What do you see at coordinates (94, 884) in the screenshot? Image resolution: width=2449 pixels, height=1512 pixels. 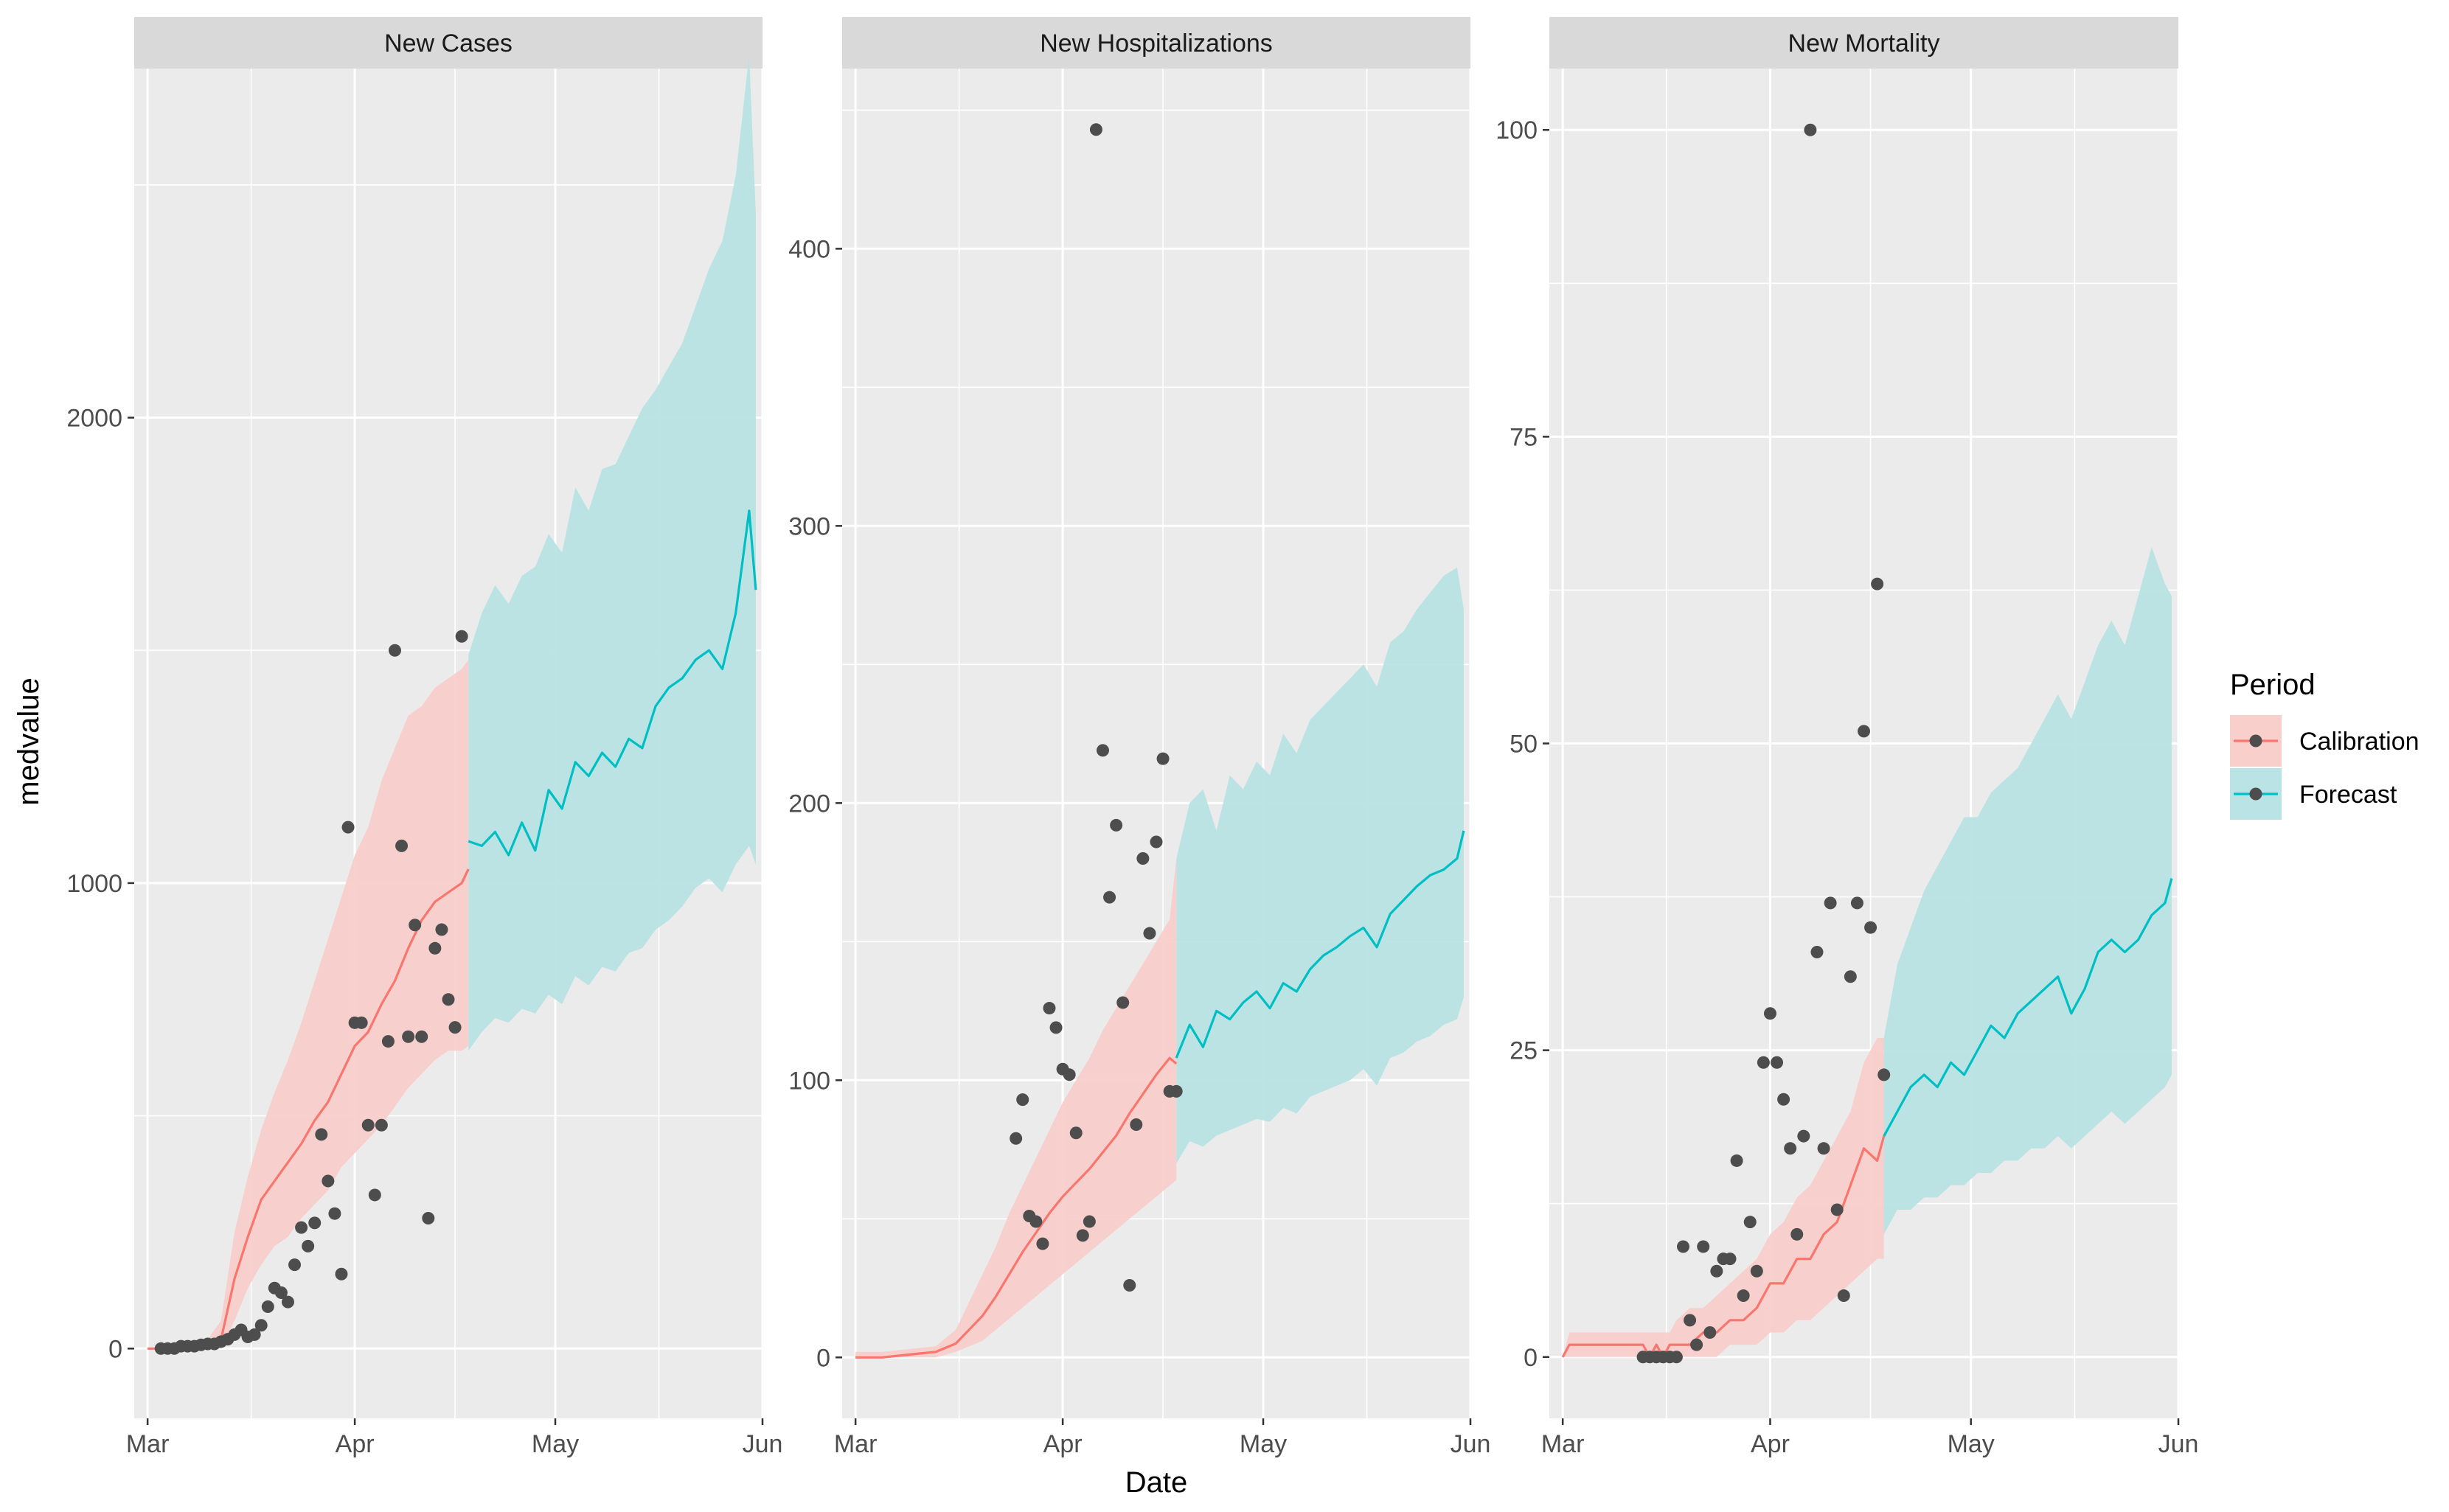 I see `y-tick-label: 1000` at bounding box center [94, 884].